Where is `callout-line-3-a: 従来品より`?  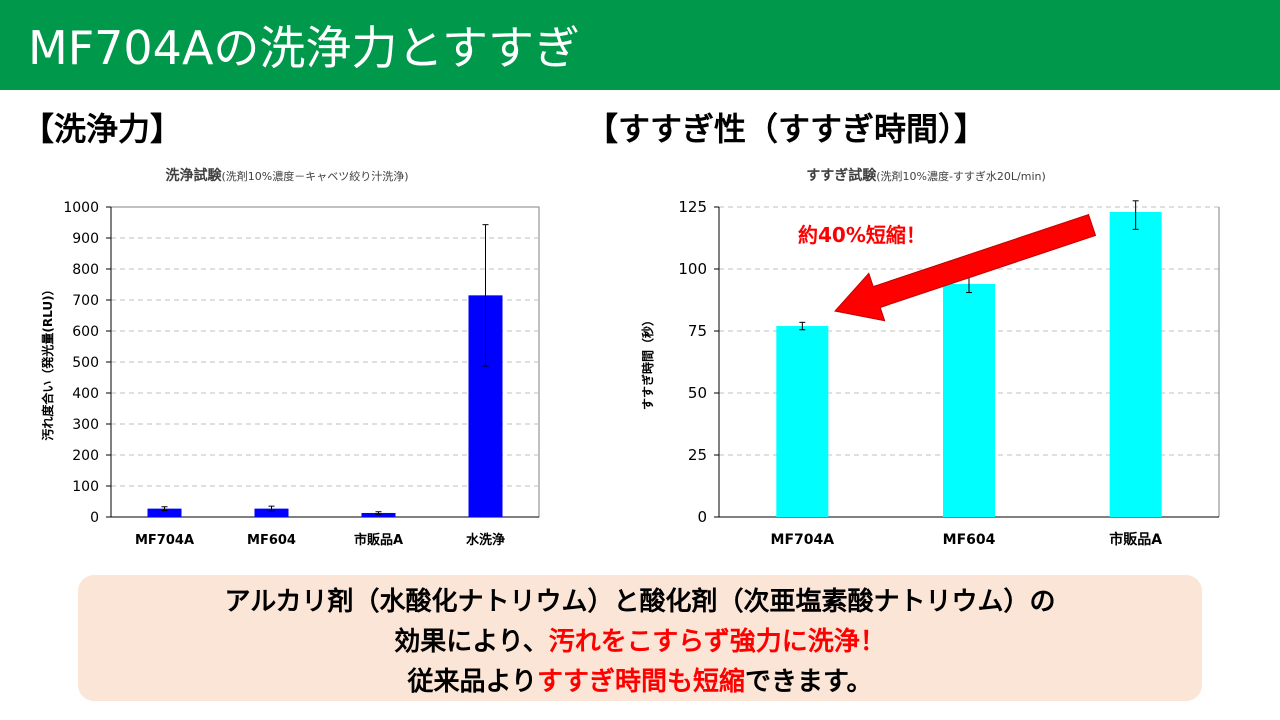
callout-line-3-a: 従来品より is located at coordinates (472, 682).